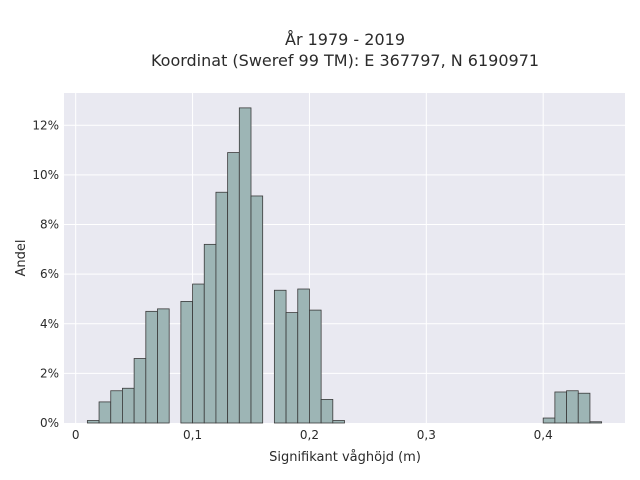 The width and height of the screenshot is (640, 480). What do you see at coordinates (45, 175) in the screenshot?
I see `y-tick-label: 10%` at bounding box center [45, 175].